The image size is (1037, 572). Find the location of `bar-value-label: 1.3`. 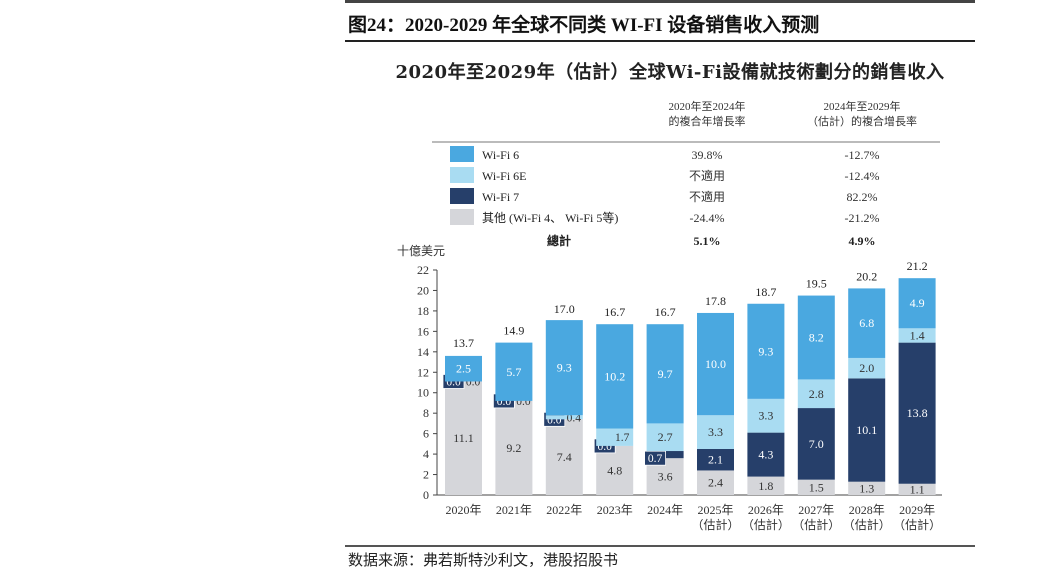

bar-value-label: 1.3 is located at coordinates (866, 488).